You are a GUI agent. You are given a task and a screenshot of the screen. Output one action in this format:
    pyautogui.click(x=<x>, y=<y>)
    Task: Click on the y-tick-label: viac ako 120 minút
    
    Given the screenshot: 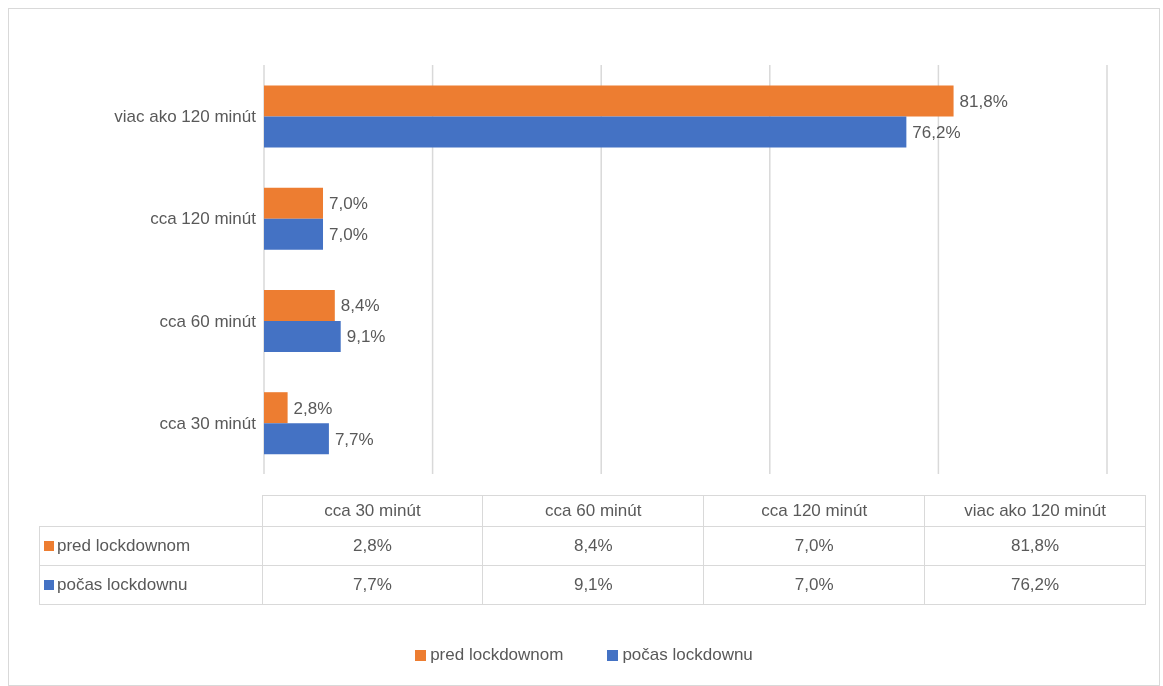 What is the action you would take?
    pyautogui.click(x=185, y=117)
    